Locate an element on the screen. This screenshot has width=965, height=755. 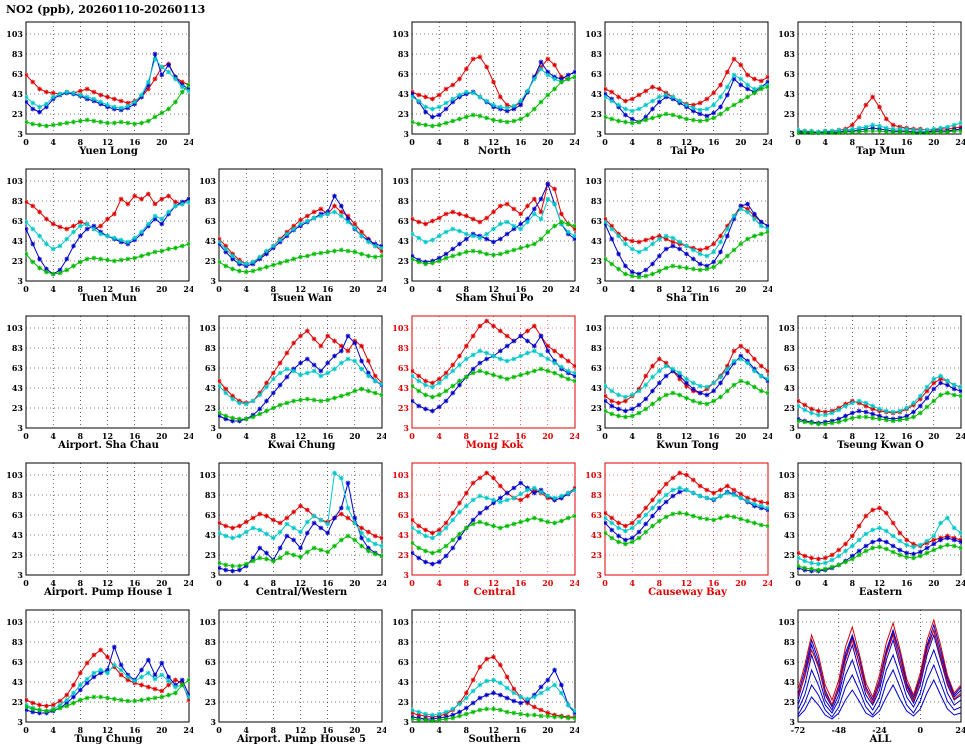
chart-cell-north: 3 23 43 63 83 103 0 4 8 12 16 20 24 North is located at coordinates (482, 91).